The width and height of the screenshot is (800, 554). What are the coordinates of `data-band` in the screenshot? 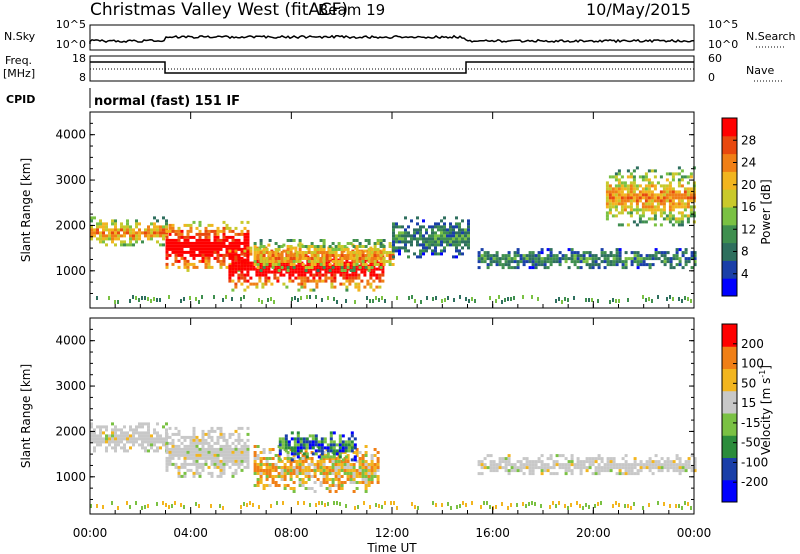 It's located at (587, 465).